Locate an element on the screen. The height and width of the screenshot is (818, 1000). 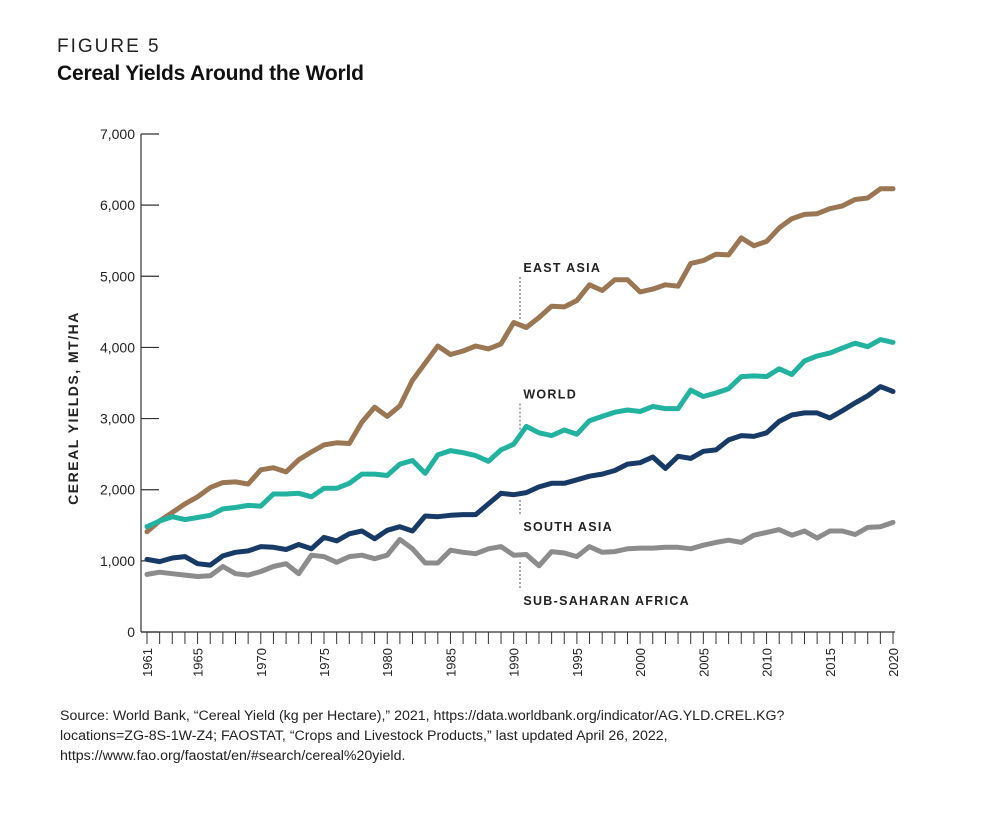
x-tick-label: 2015 is located at coordinates (830, 662).